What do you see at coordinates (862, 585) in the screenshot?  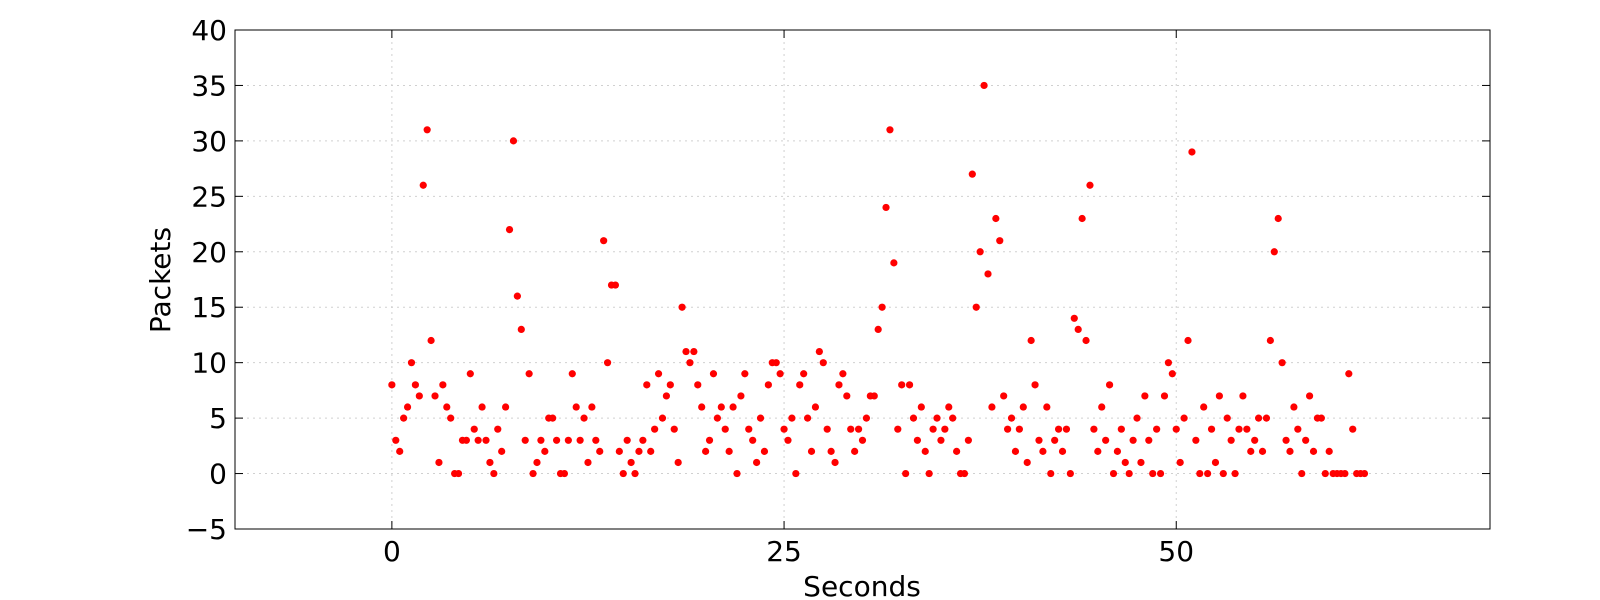 I see `x-axis-label: Seconds` at bounding box center [862, 585].